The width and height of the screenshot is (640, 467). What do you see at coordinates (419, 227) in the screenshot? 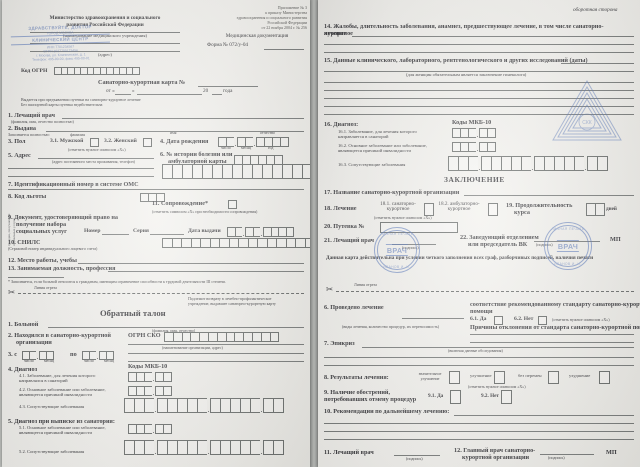
I see `field-20-voucher-input` at bounding box center [419, 227].